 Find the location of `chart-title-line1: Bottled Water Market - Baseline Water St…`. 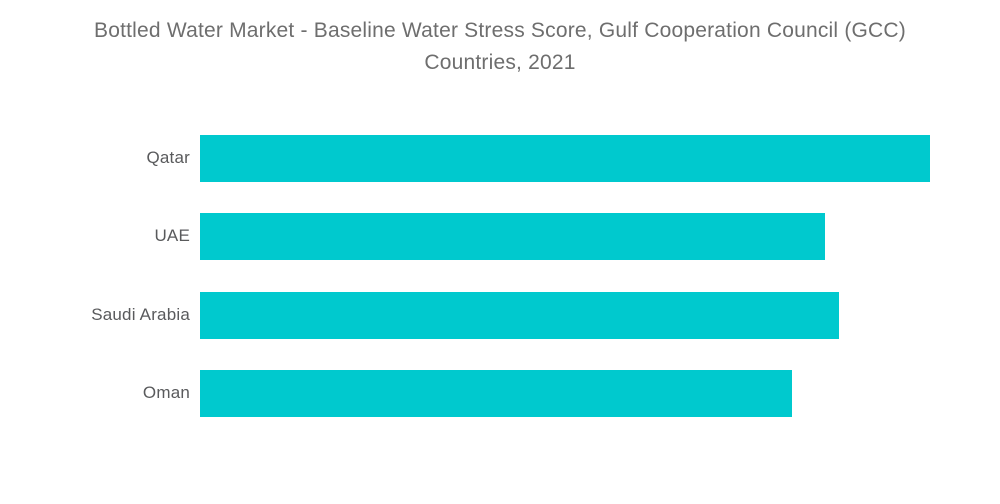

chart-title-line1: Bottled Water Market - Baseline Water St… is located at coordinates (500, 30).